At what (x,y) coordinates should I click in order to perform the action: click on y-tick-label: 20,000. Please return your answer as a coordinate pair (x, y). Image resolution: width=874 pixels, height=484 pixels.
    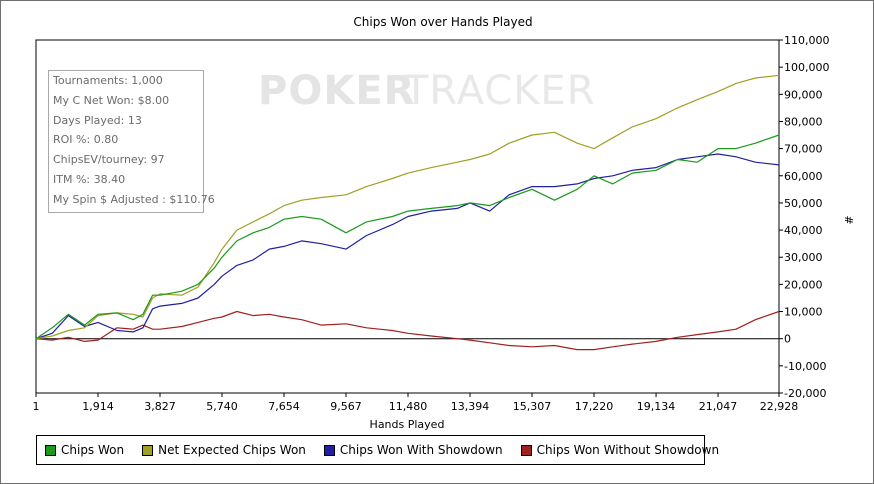
    Looking at the image, I should click on (803, 284).